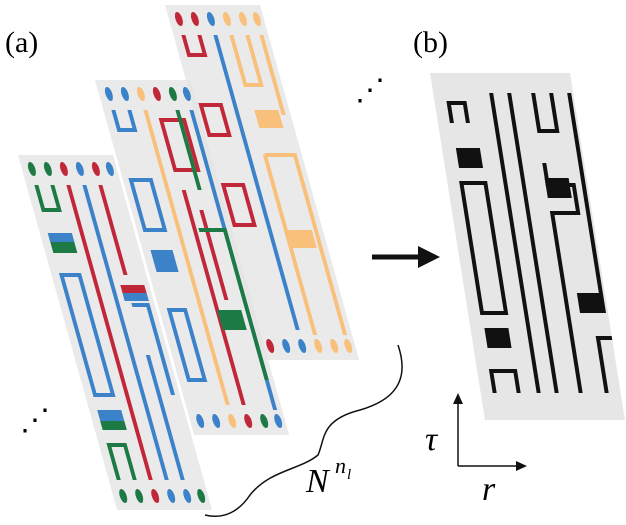 This screenshot has width=626, height=525. Describe the element at coordinates (429, 257) in the screenshot. I see `arrow-head` at that location.